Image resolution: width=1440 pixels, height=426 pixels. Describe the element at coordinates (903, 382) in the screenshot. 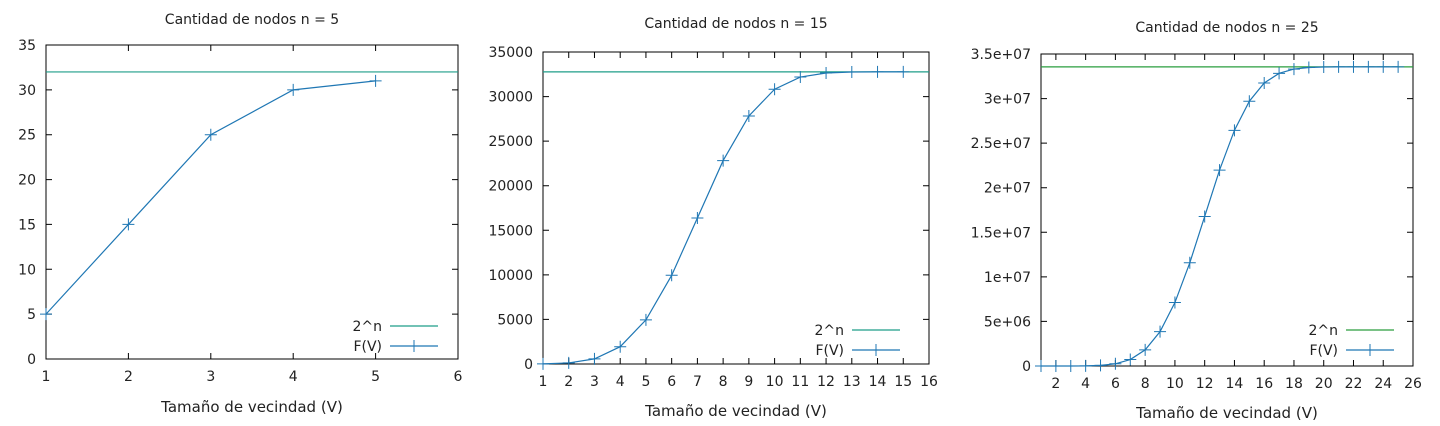

I see `x-tick-label: 15` at that location.